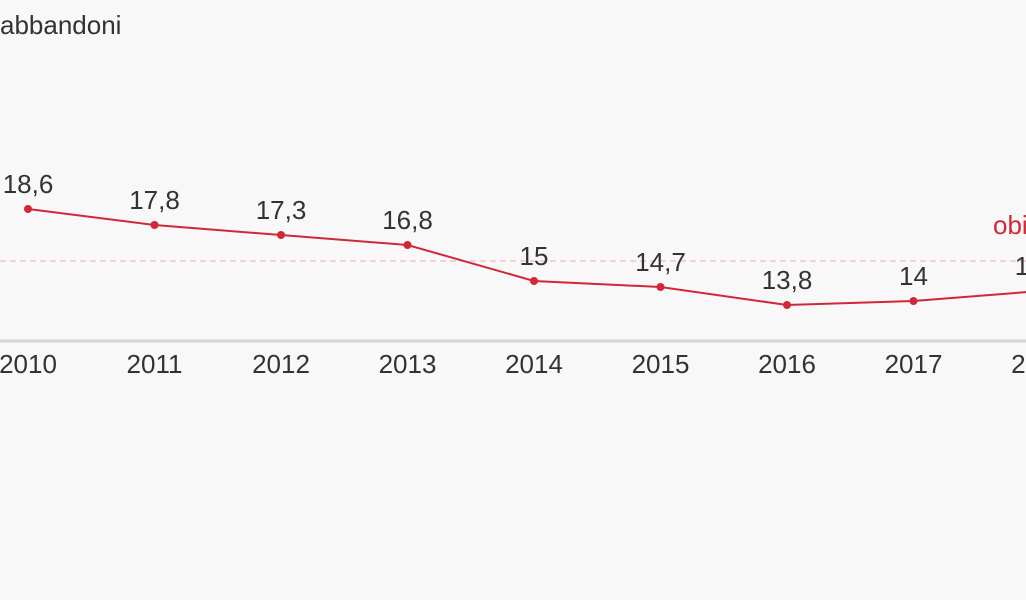 This screenshot has height=600, width=1026. I want to click on value-label: 16,8, so click(407, 220).